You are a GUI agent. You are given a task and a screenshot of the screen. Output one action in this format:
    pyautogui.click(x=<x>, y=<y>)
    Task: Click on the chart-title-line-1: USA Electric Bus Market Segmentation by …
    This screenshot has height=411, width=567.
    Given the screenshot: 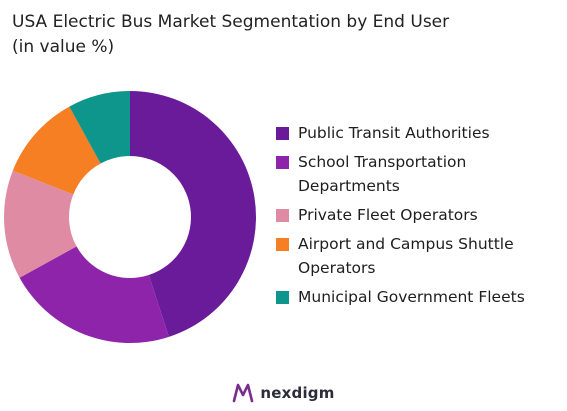 What is the action you would take?
    pyautogui.click(x=231, y=22)
    